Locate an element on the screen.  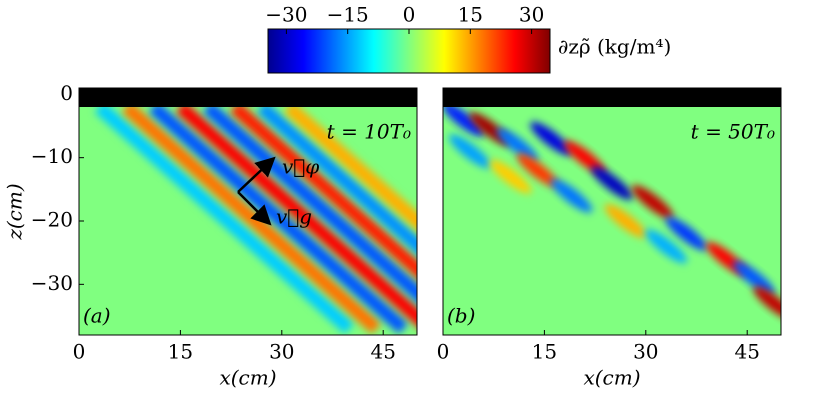
phase-velocity-label: v⃗φ is located at coordinates (300, 167).